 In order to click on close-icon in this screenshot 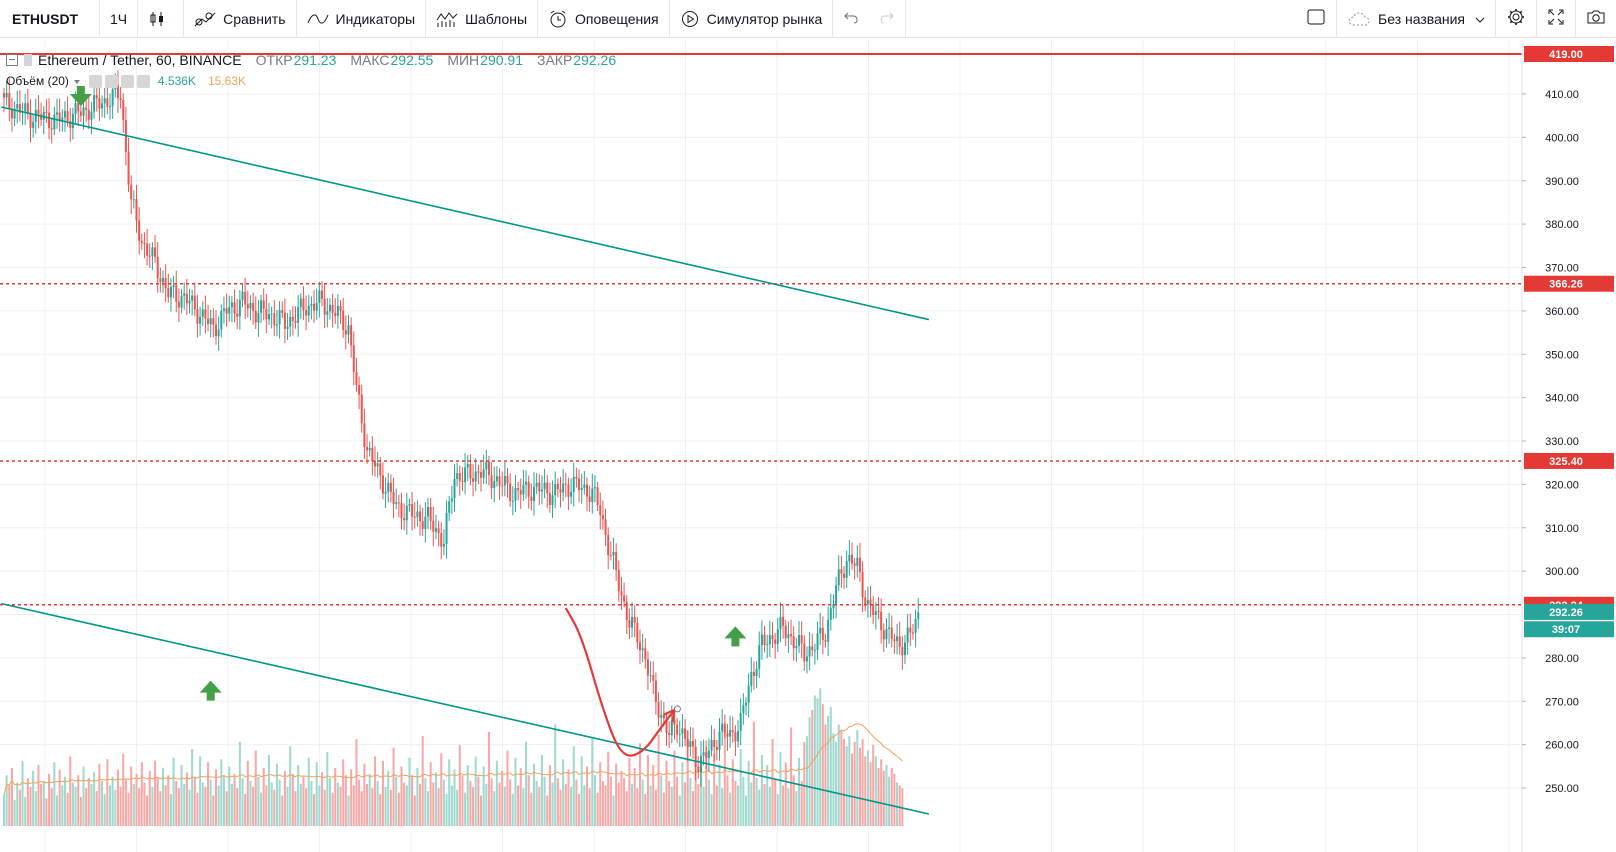, I will do `click(143, 81)`.